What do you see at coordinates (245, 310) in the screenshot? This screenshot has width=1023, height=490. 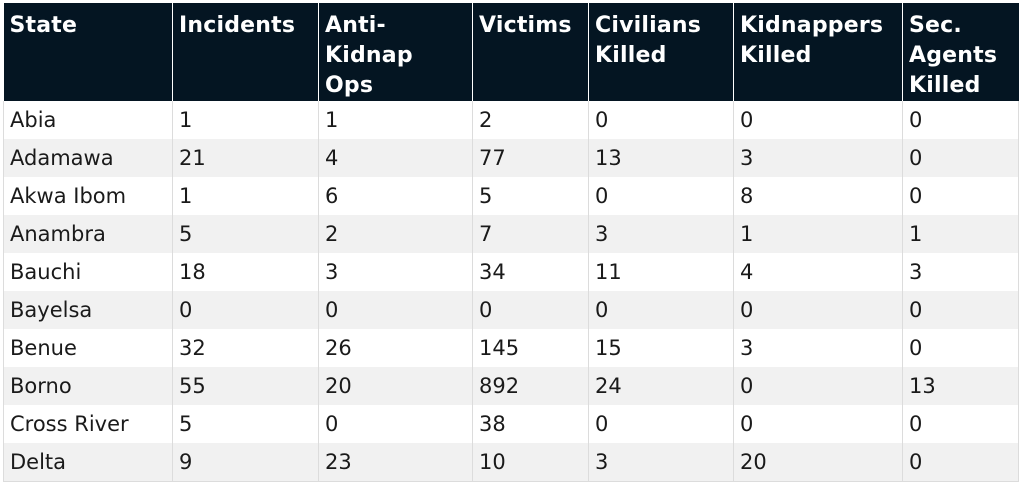 I see `table-cell-incidents: 0` at bounding box center [245, 310].